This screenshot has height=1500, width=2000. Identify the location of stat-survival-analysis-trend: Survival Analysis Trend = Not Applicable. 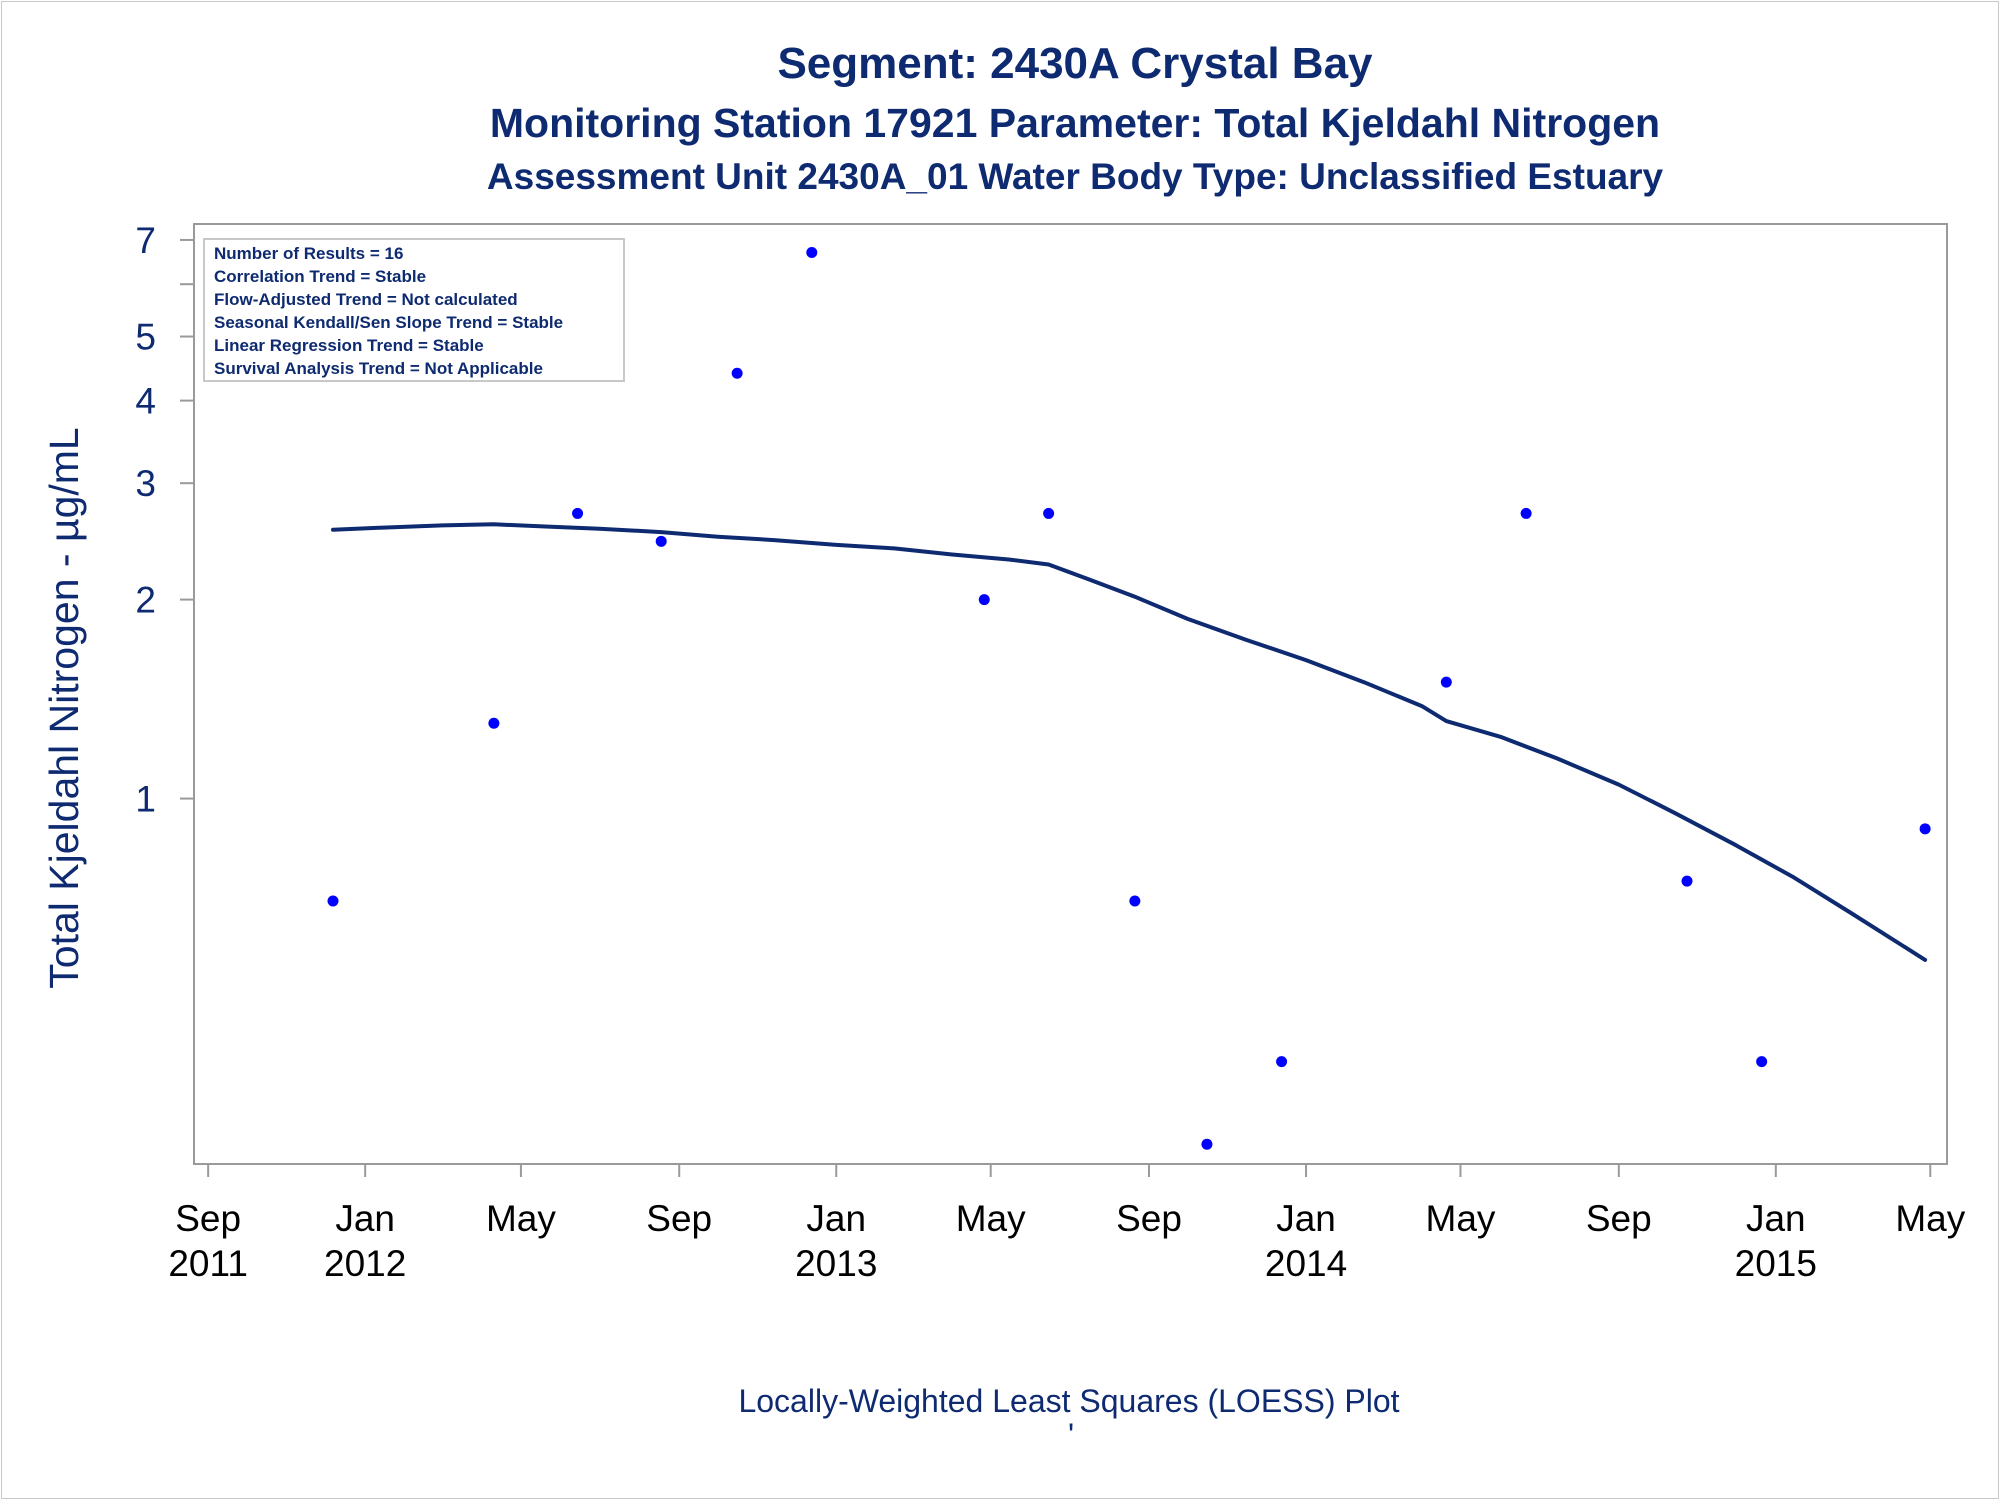
(378, 368).